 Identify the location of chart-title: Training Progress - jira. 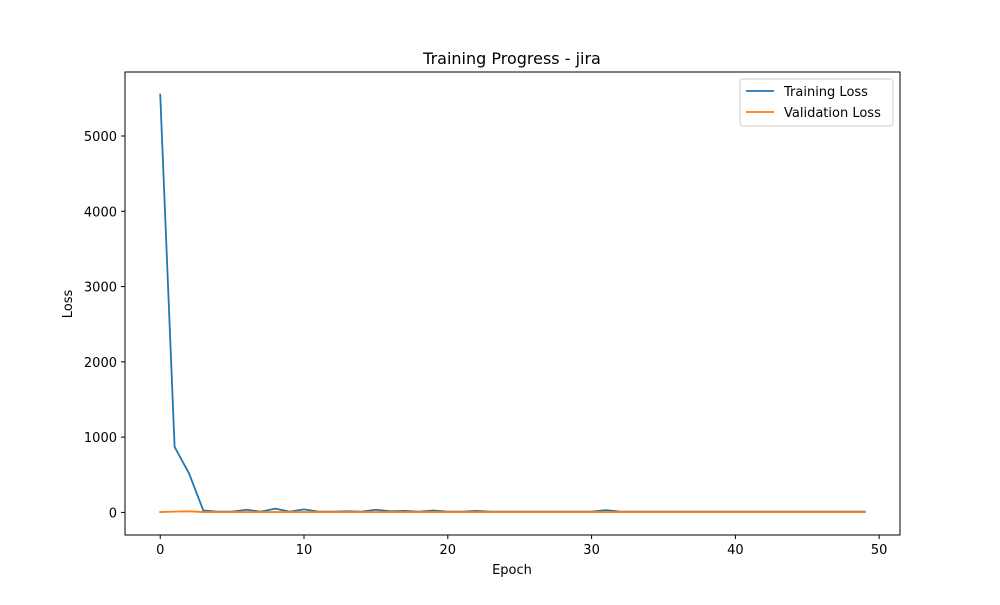
(511, 58).